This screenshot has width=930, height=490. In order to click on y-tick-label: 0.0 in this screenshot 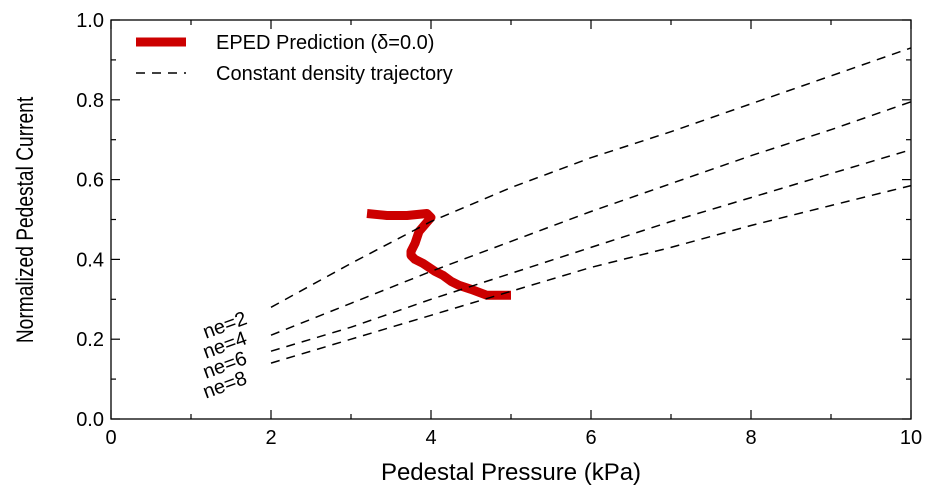, I will do `click(90, 420)`.